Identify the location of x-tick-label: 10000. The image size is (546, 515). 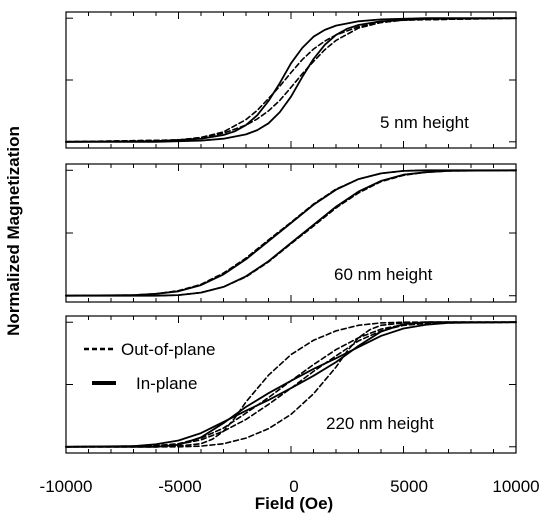
(515, 486).